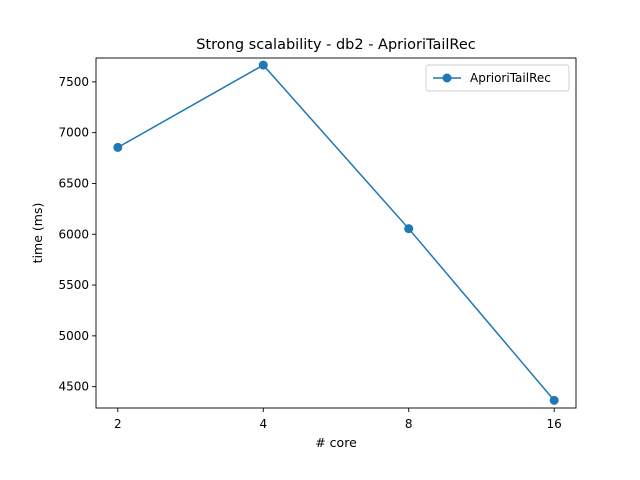  I want to click on y-tick-label: 7500, so click(73, 82).